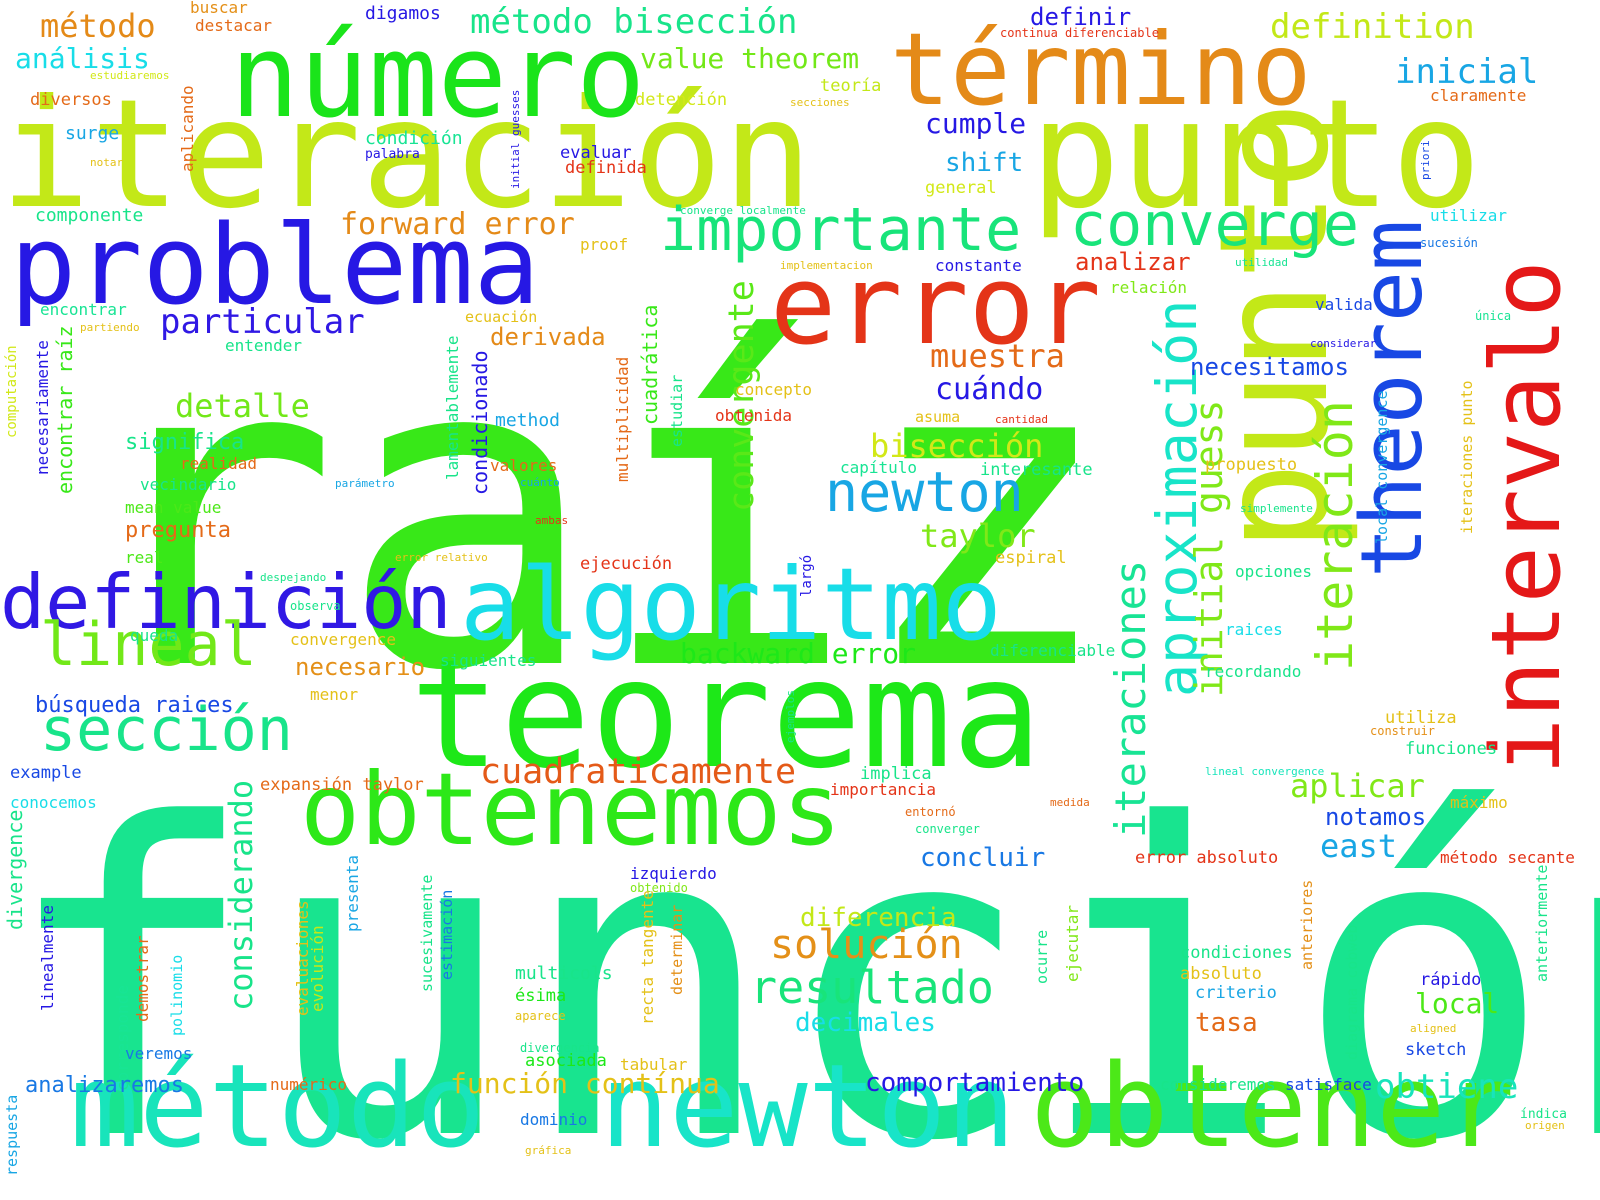  I want to click on cloud-word: vecindario, so click(188, 484).